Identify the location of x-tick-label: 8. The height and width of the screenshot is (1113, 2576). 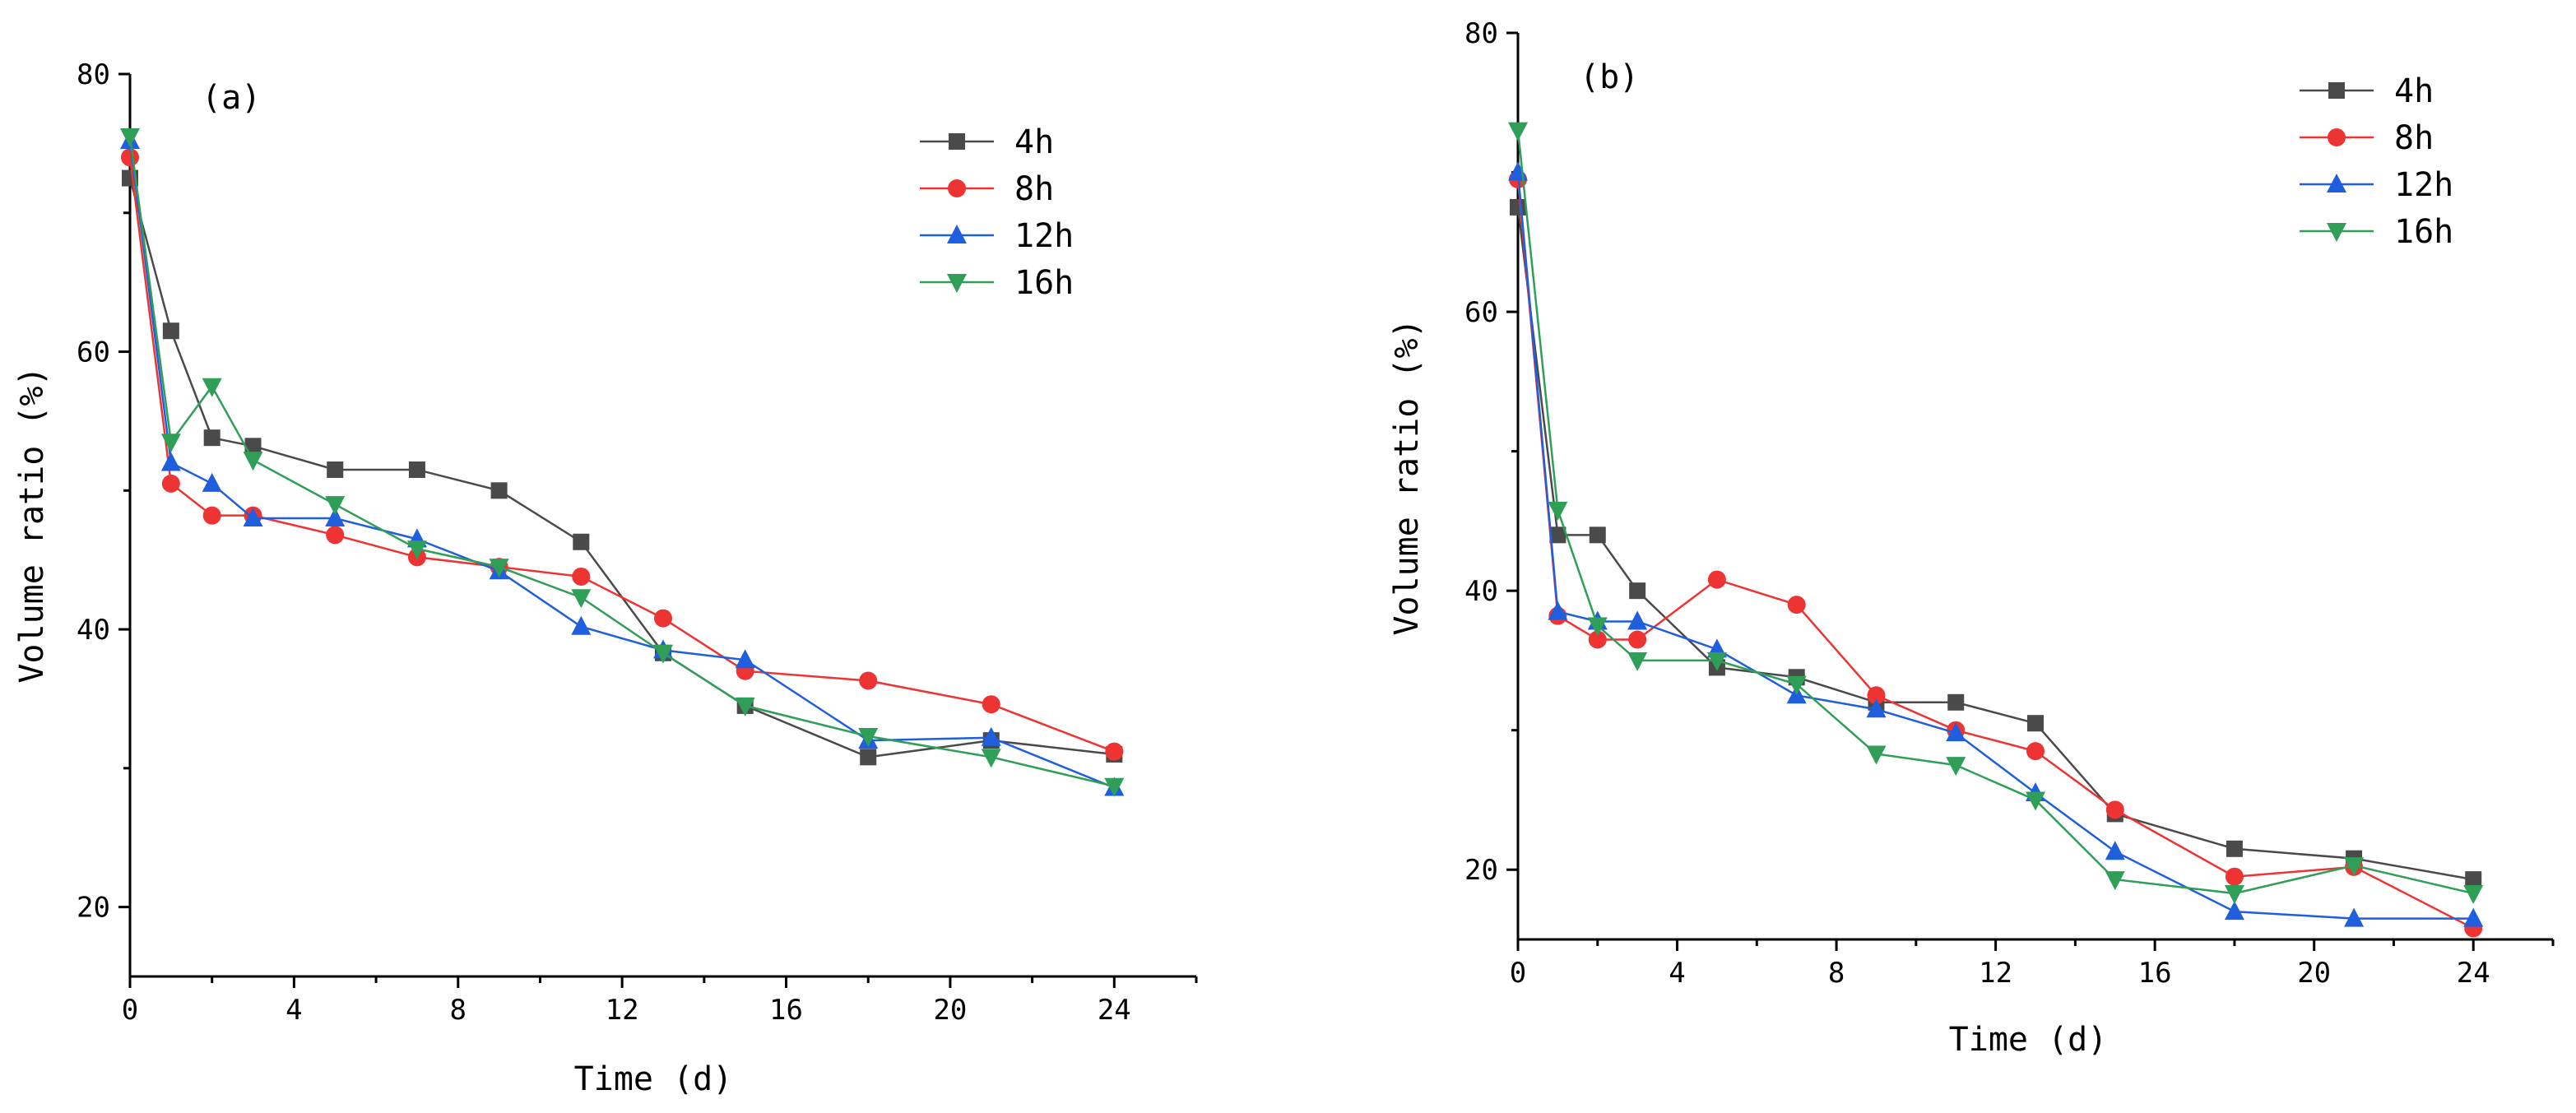
(458, 1010).